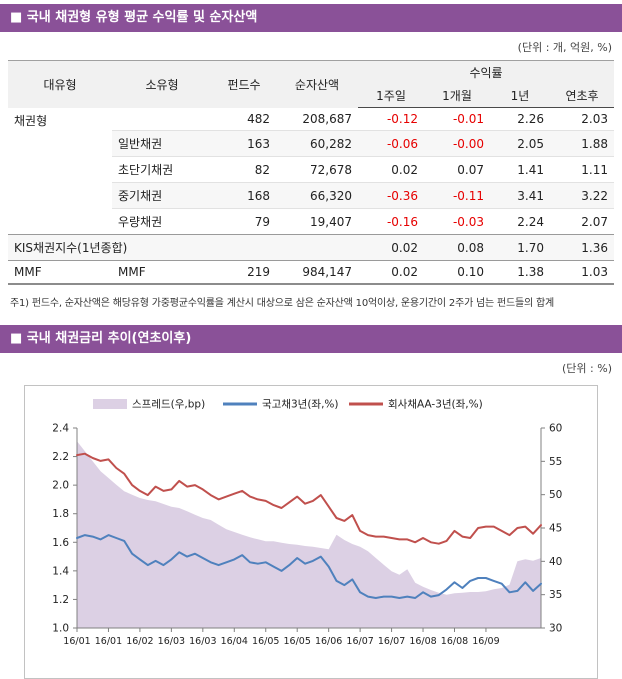  What do you see at coordinates (60, 600) in the screenshot?
I see `svg-text: 1.2` at bounding box center [60, 600].